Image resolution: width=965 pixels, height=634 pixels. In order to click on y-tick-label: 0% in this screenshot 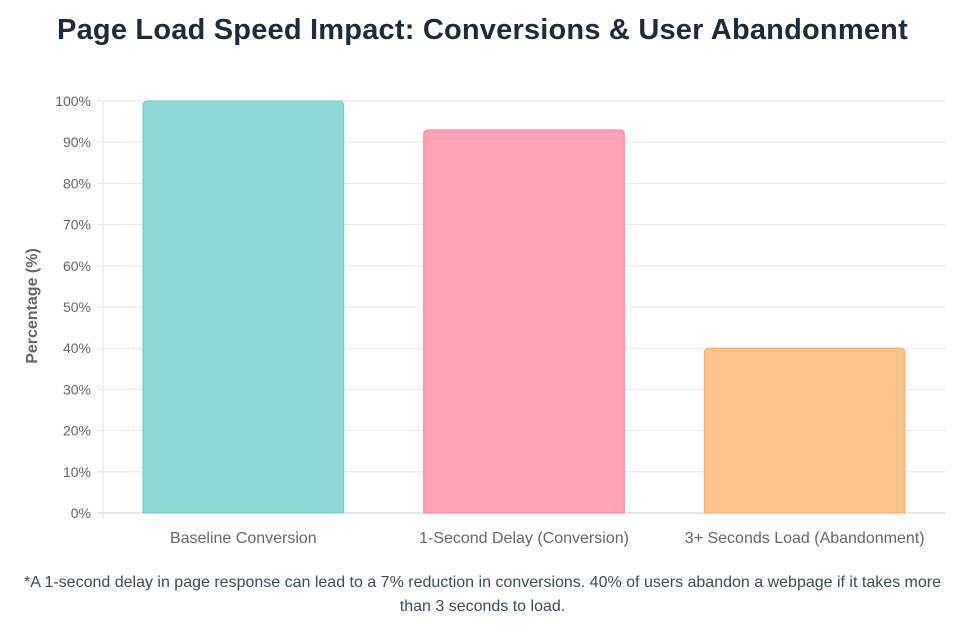, I will do `click(81, 513)`.